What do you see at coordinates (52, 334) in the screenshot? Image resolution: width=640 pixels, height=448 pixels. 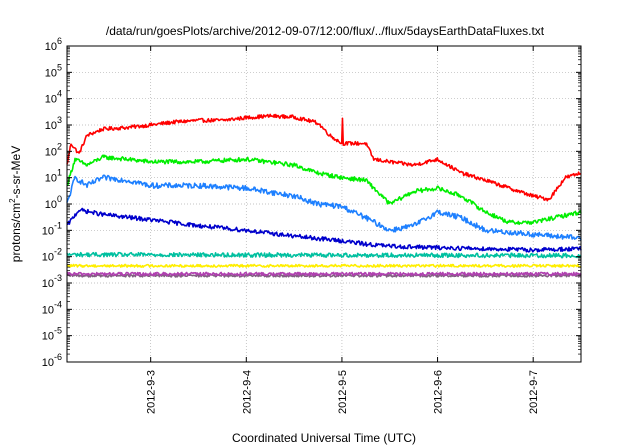 I see `y-tick-label: 10⁻⁵` at bounding box center [52, 334].